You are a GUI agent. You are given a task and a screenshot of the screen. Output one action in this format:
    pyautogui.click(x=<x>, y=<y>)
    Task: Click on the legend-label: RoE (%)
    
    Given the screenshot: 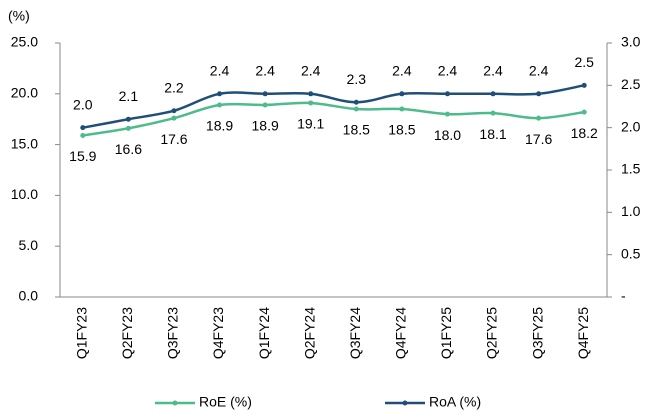 What is the action you would take?
    pyautogui.click(x=225, y=402)
    